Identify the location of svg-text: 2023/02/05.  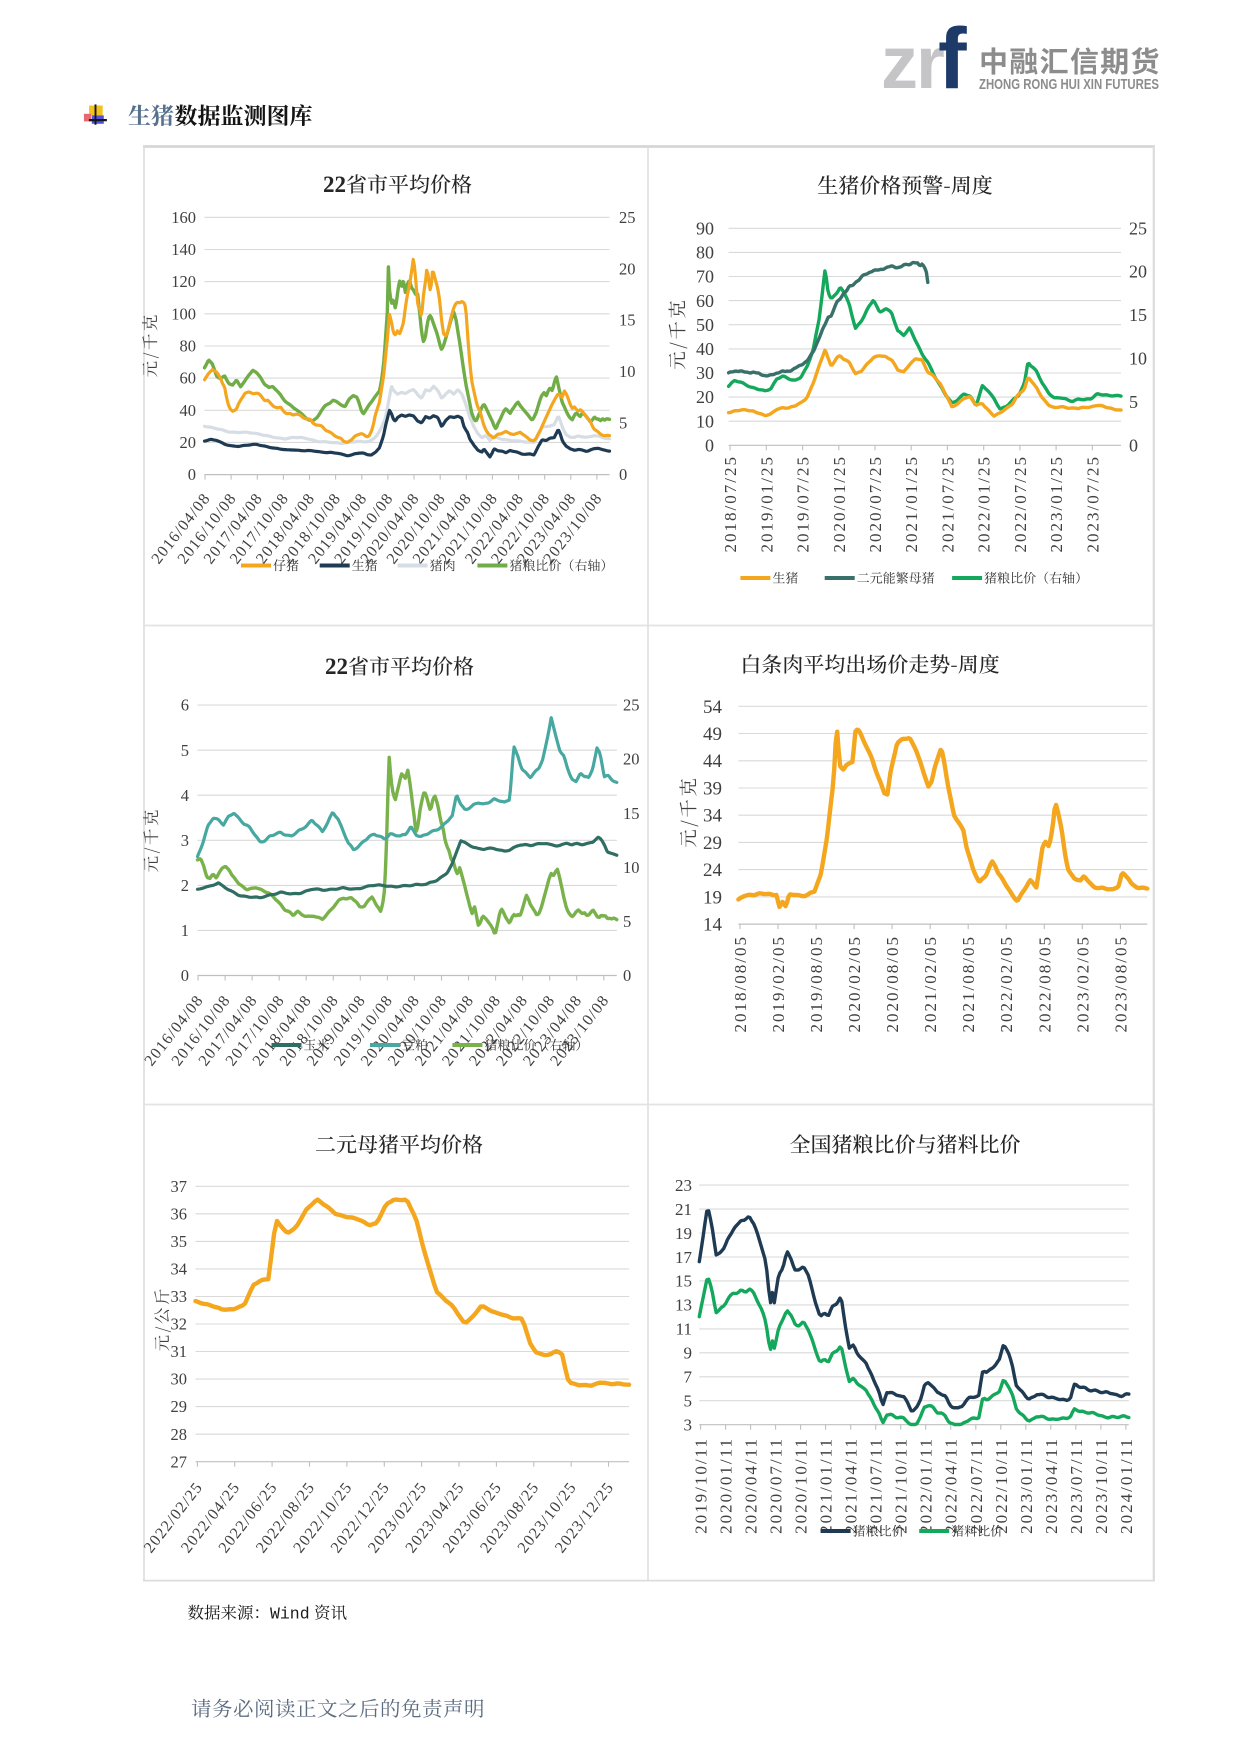
(1082, 983).